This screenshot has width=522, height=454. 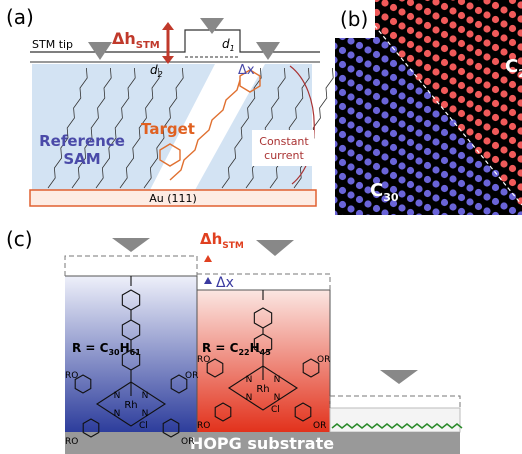 What do you see at coordinates (232, 48) in the screenshot?
I see `subscript: 1` at bounding box center [232, 48].